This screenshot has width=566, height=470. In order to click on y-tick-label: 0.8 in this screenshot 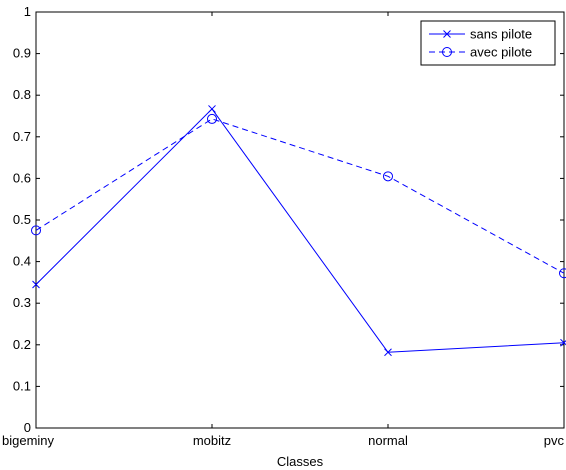, I will do `click(22, 94)`.